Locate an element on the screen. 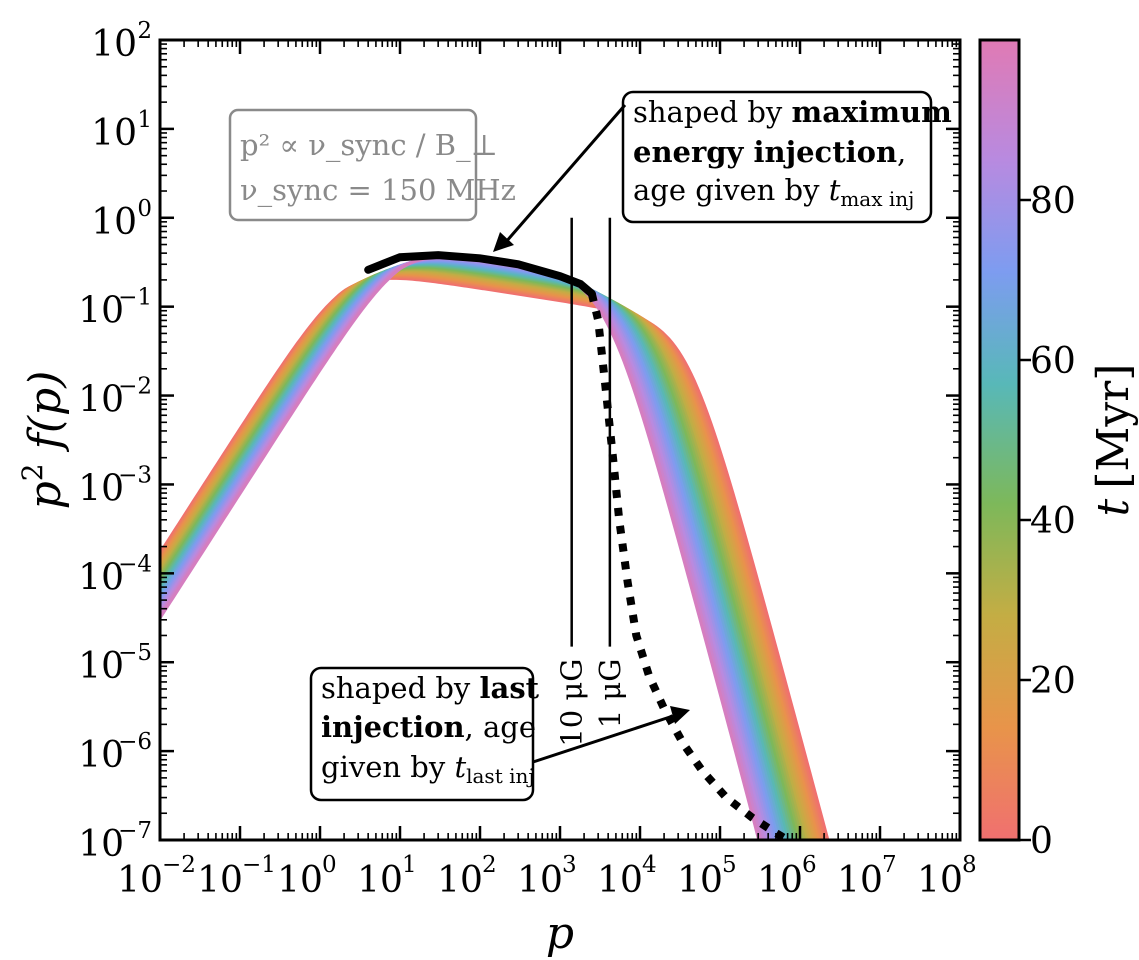 The height and width of the screenshot is (960, 1139). y-tick-exponent: −6 is located at coordinates (135, 742).